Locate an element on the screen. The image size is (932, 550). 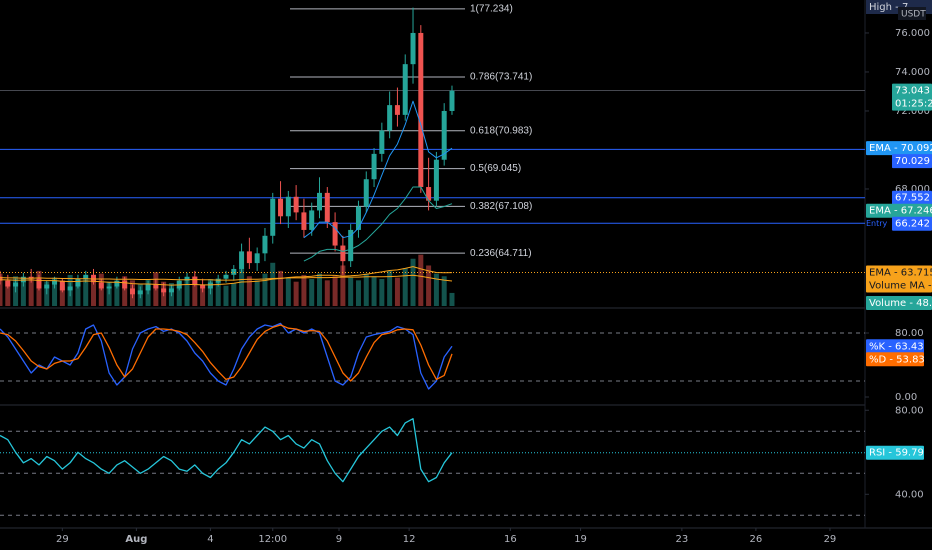
y-tick-label: 74.000 is located at coordinates (912, 72).